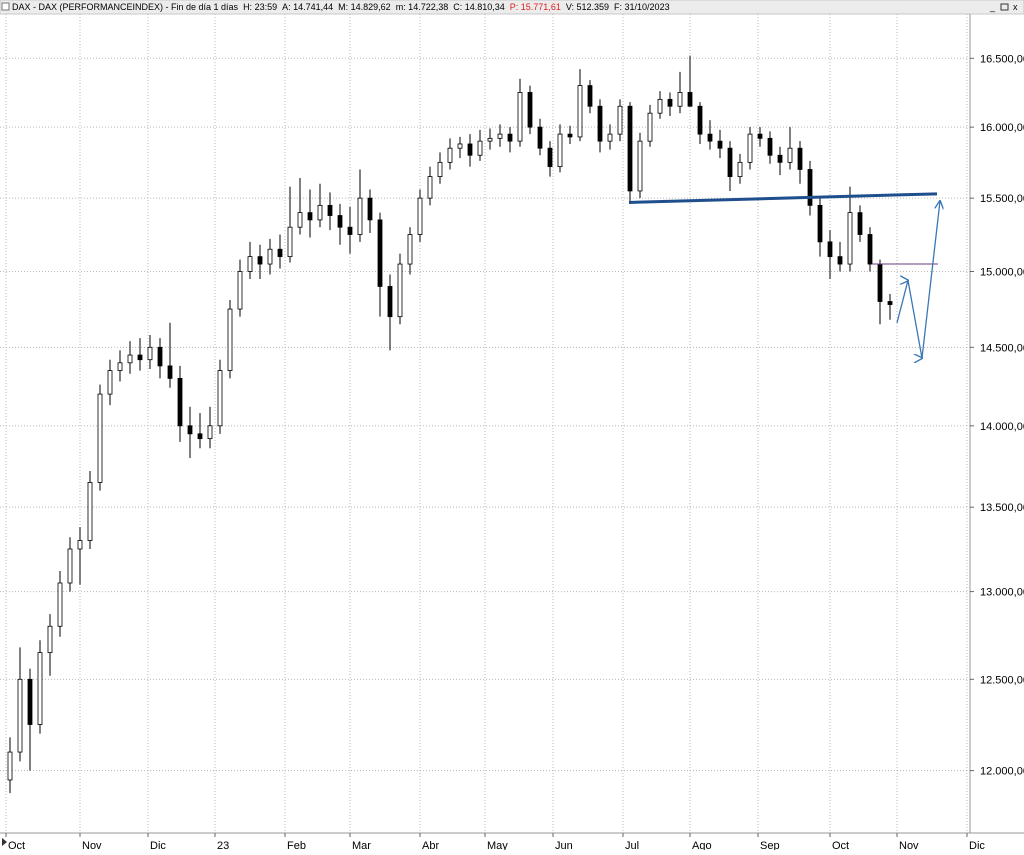  What do you see at coordinates (497, 845) in the screenshot?
I see `x-tick-label: May` at bounding box center [497, 845].